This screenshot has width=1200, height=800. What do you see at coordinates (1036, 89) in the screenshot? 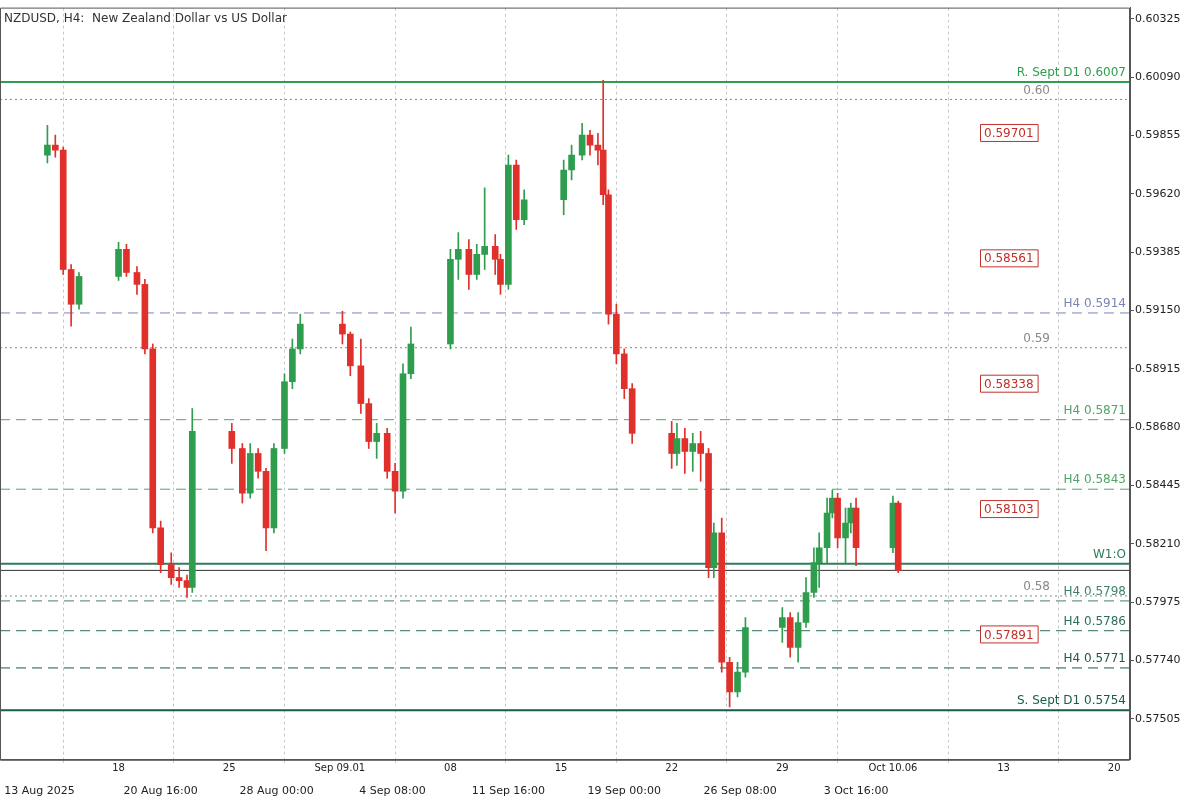
I see `ref-line-label: 0.60` at bounding box center [1036, 89].